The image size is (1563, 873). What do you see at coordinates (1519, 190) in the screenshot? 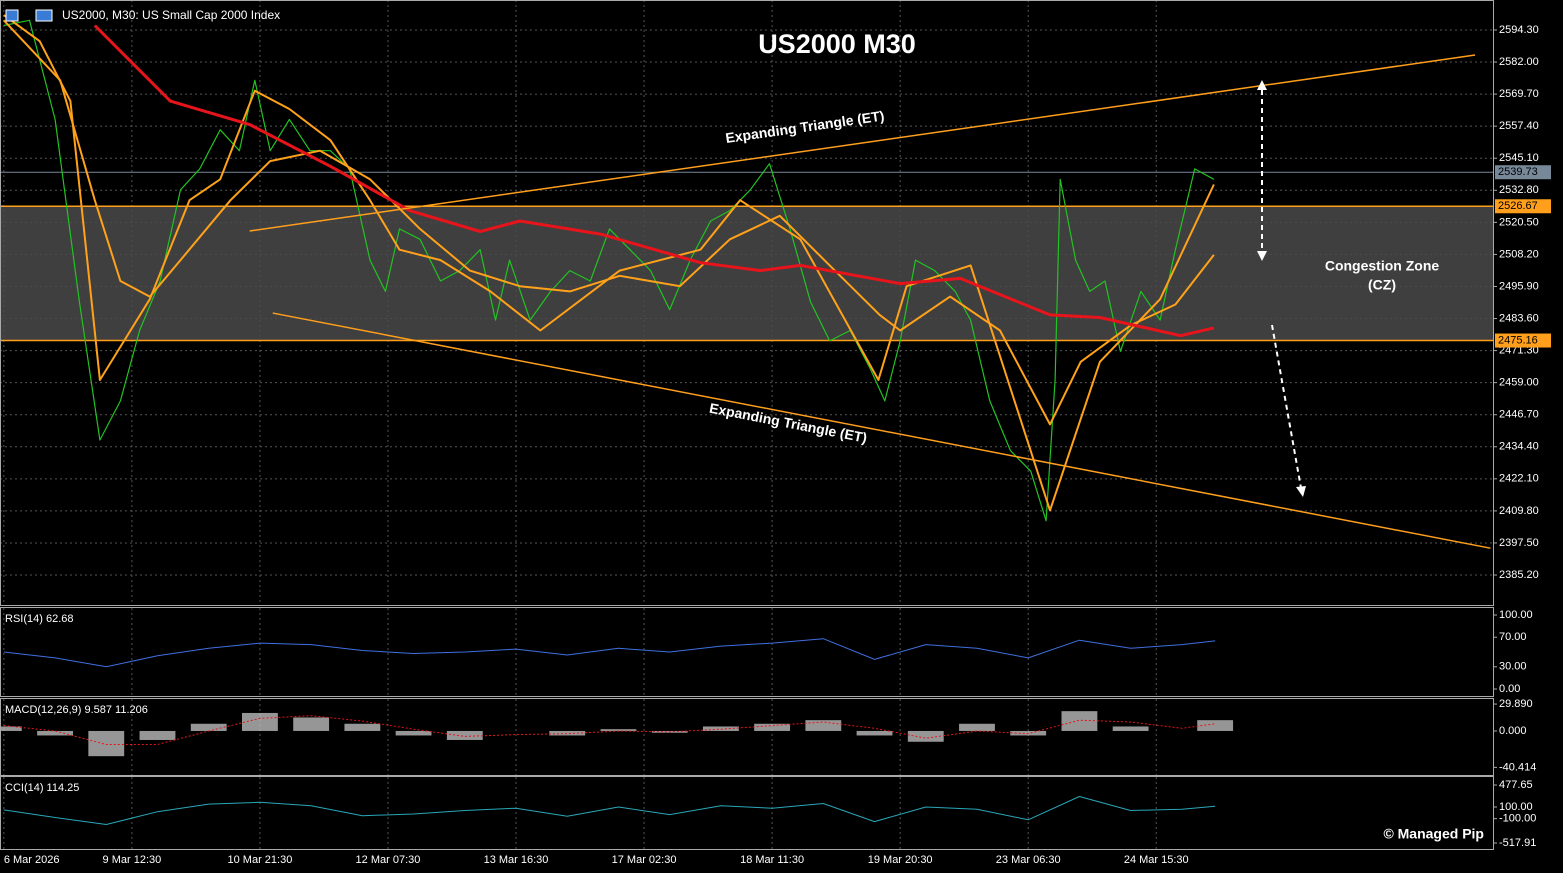
I see `y-tick-label: 2532.80` at bounding box center [1519, 190].